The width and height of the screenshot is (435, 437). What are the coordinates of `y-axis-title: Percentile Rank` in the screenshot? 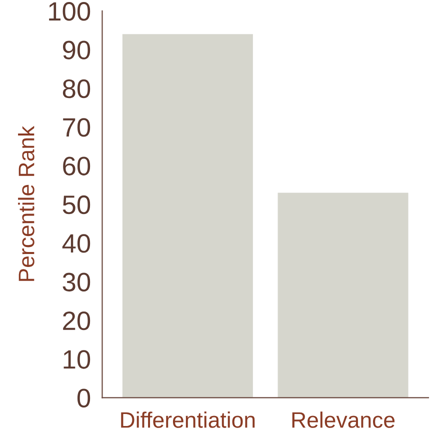 It's located at (26, 203).